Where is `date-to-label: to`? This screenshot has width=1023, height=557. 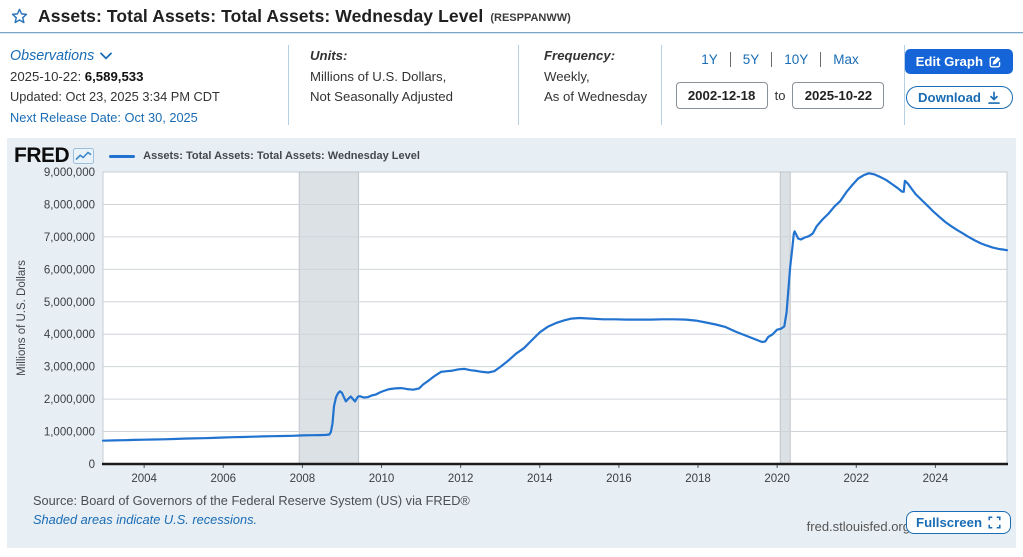 date-to-label: to is located at coordinates (780, 95).